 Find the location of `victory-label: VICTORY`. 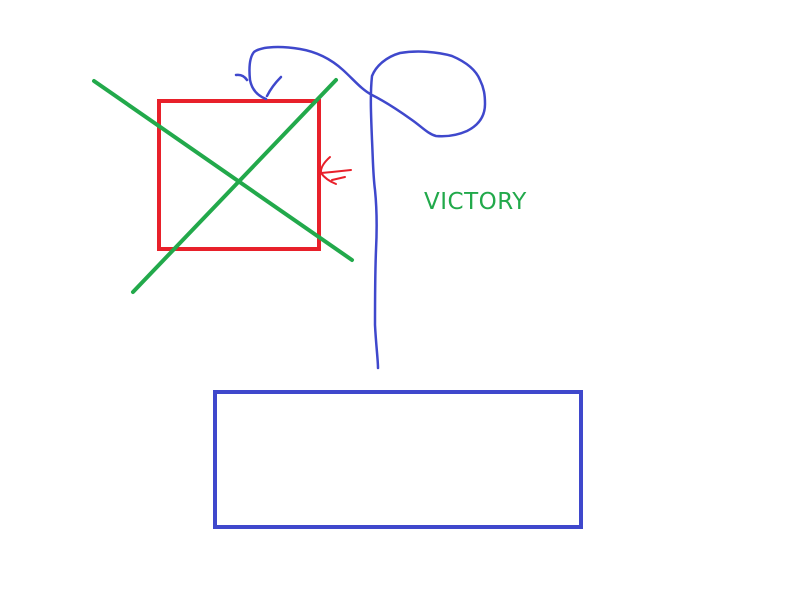

victory-label: VICTORY is located at coordinates (475, 202).